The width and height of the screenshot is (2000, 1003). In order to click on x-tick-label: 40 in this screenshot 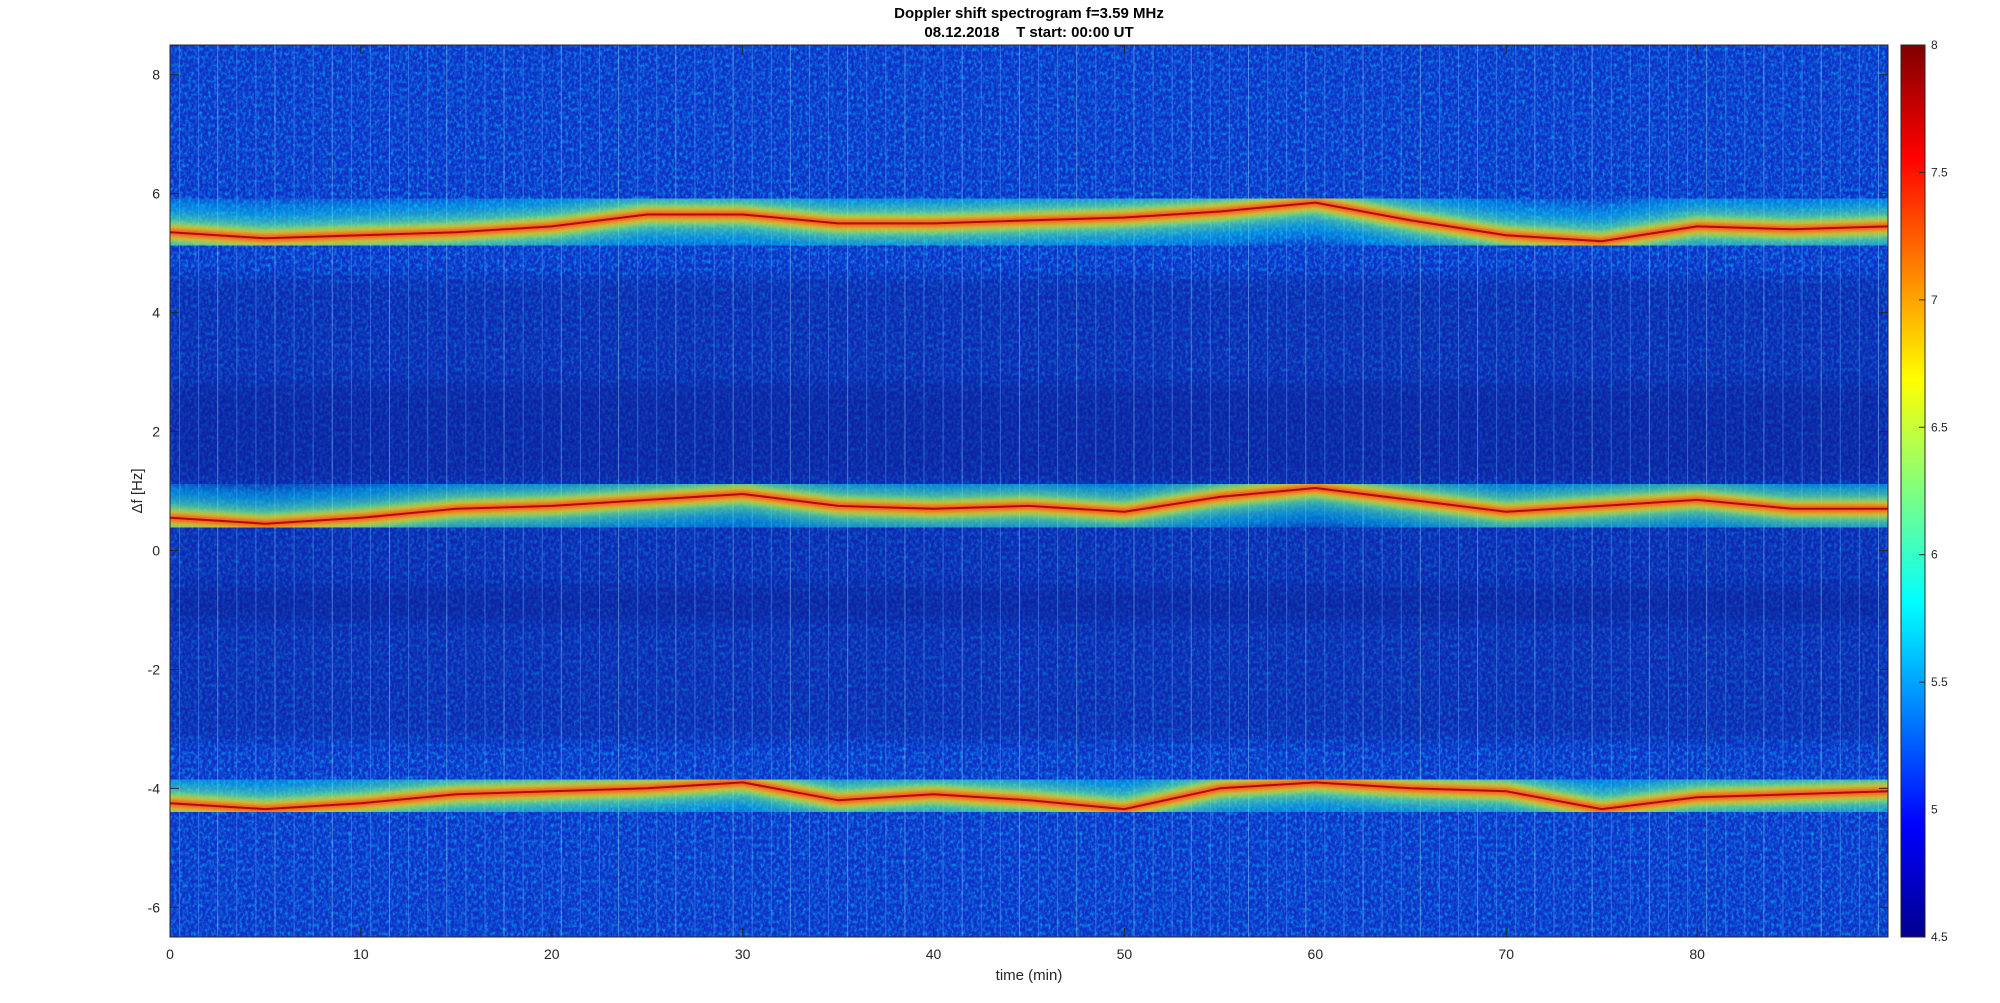, I will do `click(934, 954)`.